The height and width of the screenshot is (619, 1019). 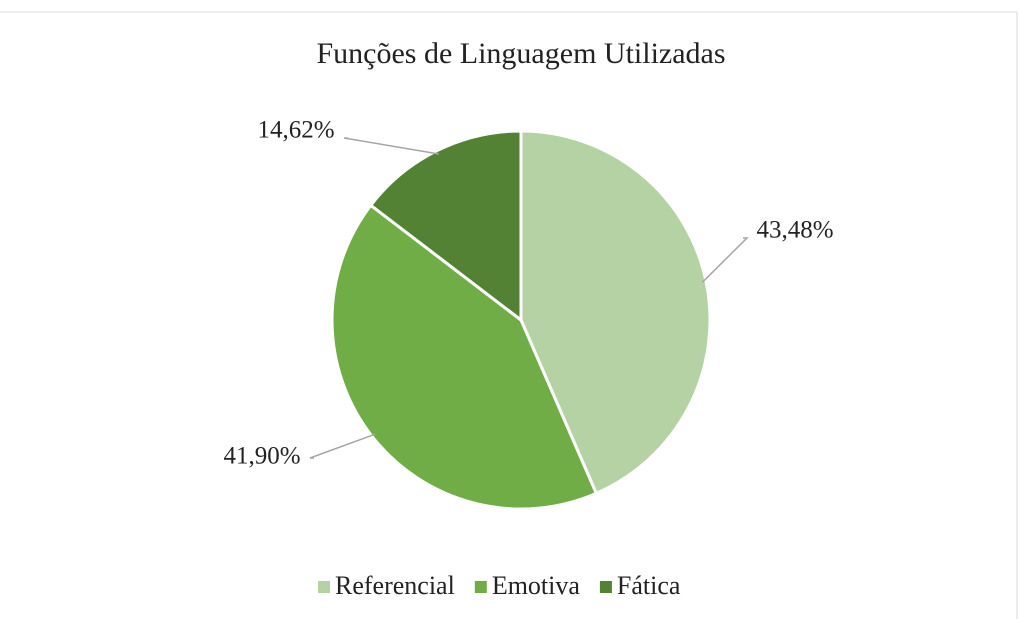 I want to click on data-label: 14,62%, so click(x=295, y=130).